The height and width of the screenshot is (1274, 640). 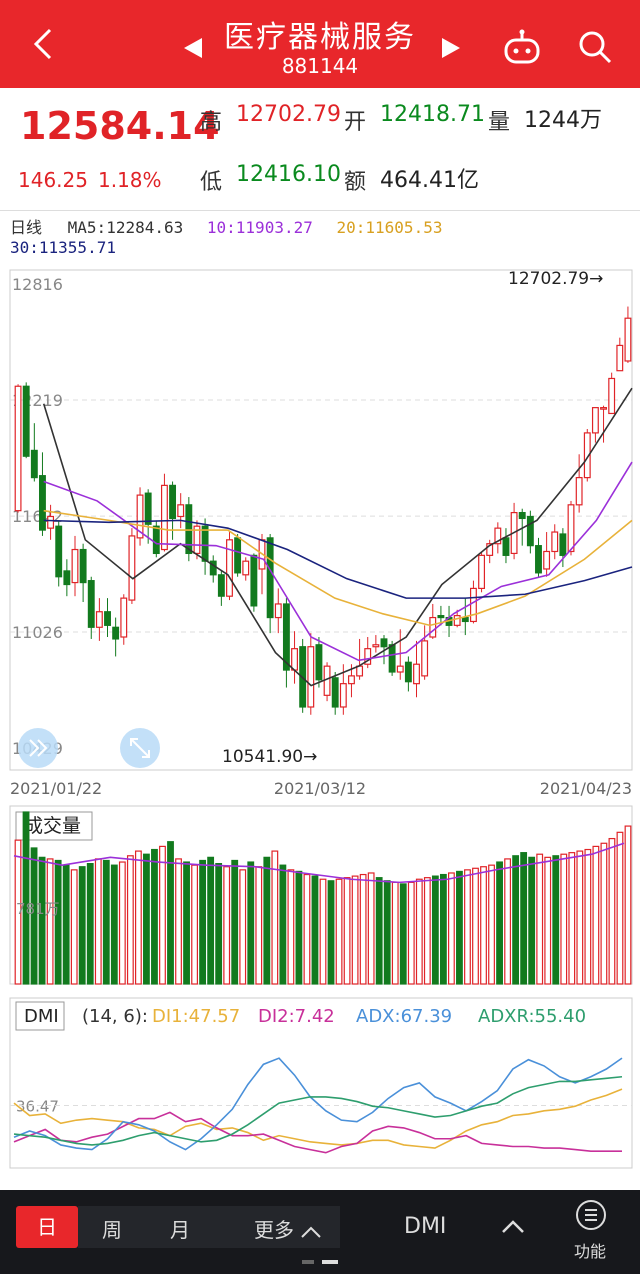 What do you see at coordinates (63, 247) in the screenshot?
I see `ma30-label: 30:11355.71` at bounding box center [63, 247].